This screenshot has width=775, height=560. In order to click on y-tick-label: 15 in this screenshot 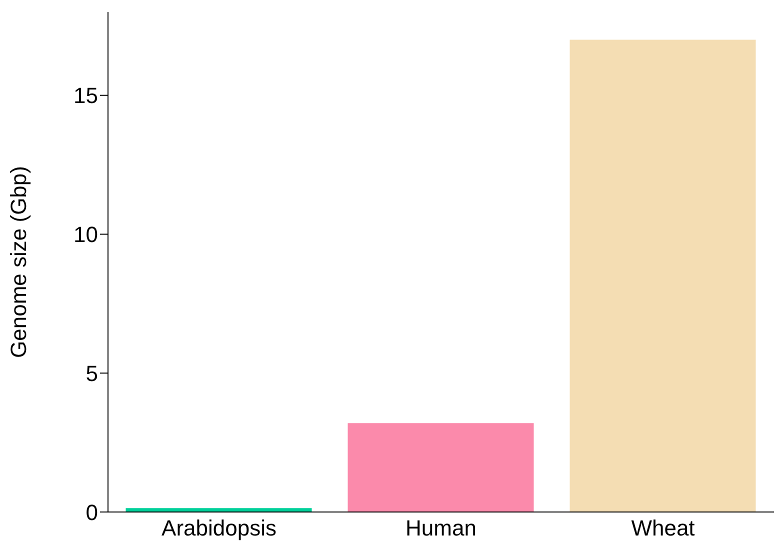, I will do `click(86, 95)`.